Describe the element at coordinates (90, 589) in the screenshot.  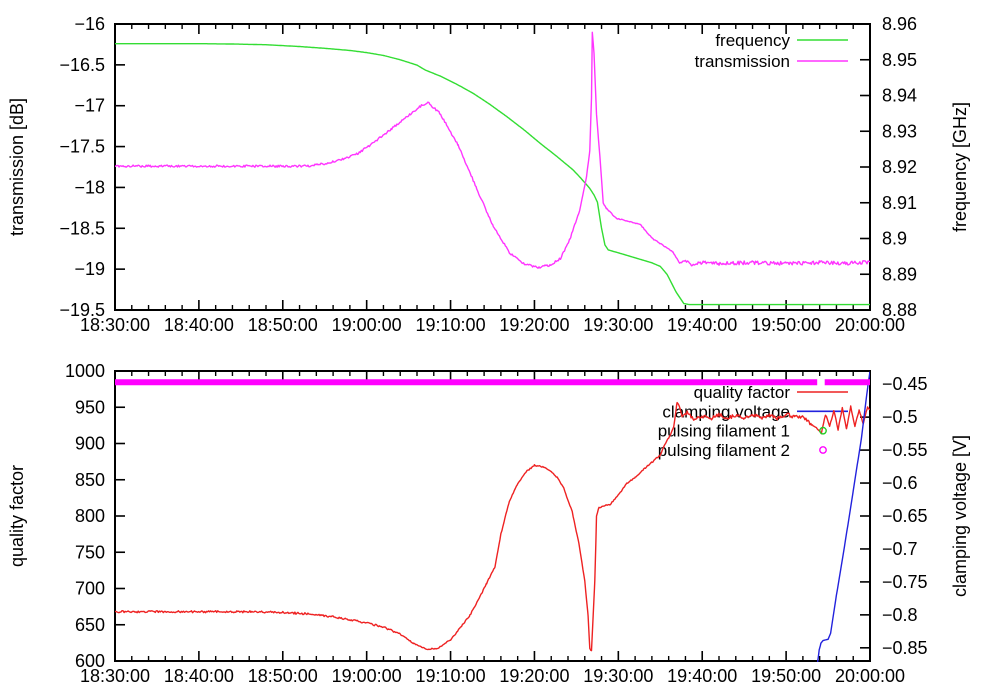
I see `y-left-tick-label: 700` at that location.